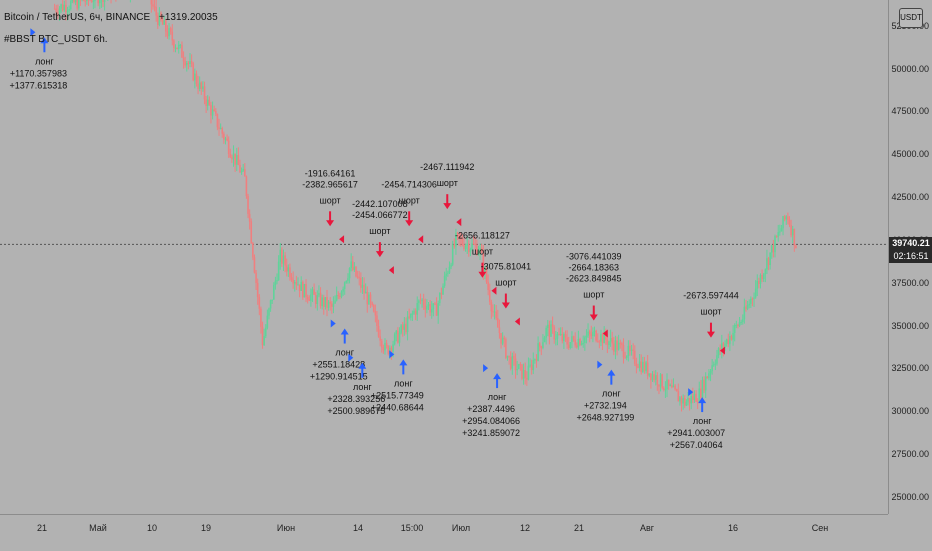  What do you see at coordinates (447, 167) in the screenshot?
I see `trade-result-label: -2467.111942` at bounding box center [447, 167].